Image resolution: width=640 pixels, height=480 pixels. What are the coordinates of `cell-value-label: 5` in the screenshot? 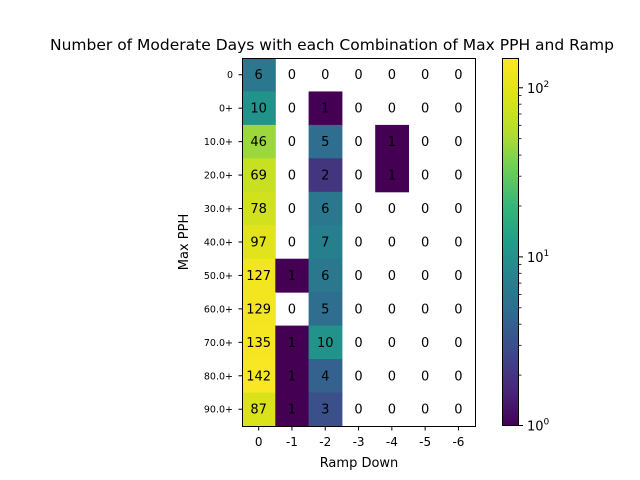 It's located at (325, 142).